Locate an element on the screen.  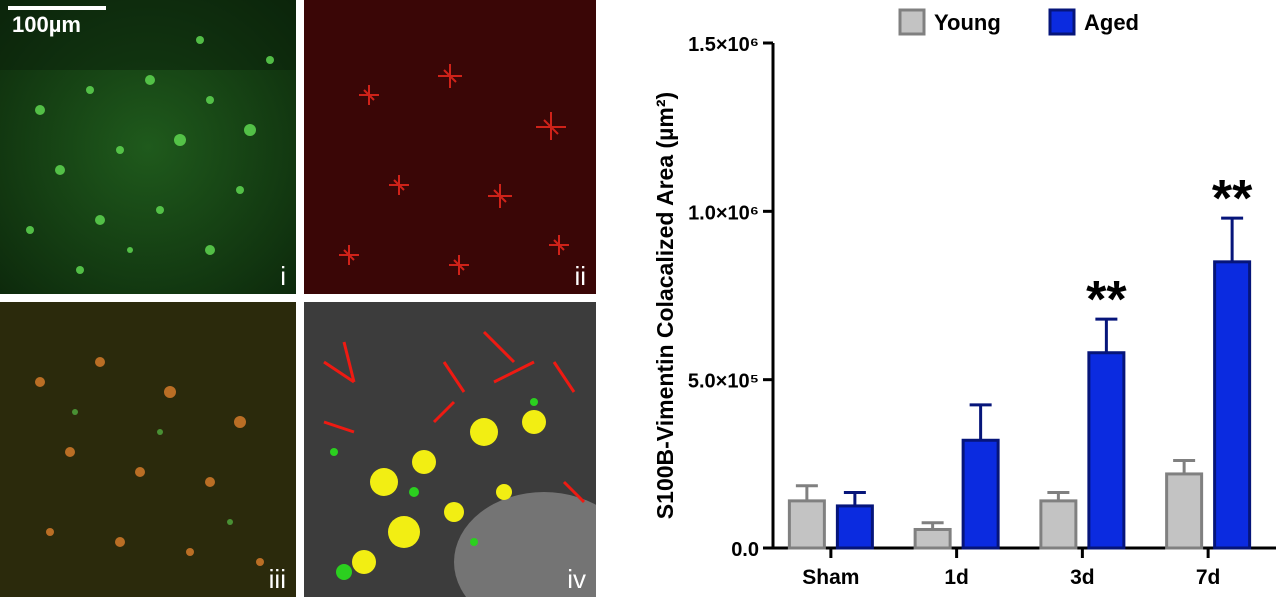
merged-channel-image is located at coordinates (148, 449).